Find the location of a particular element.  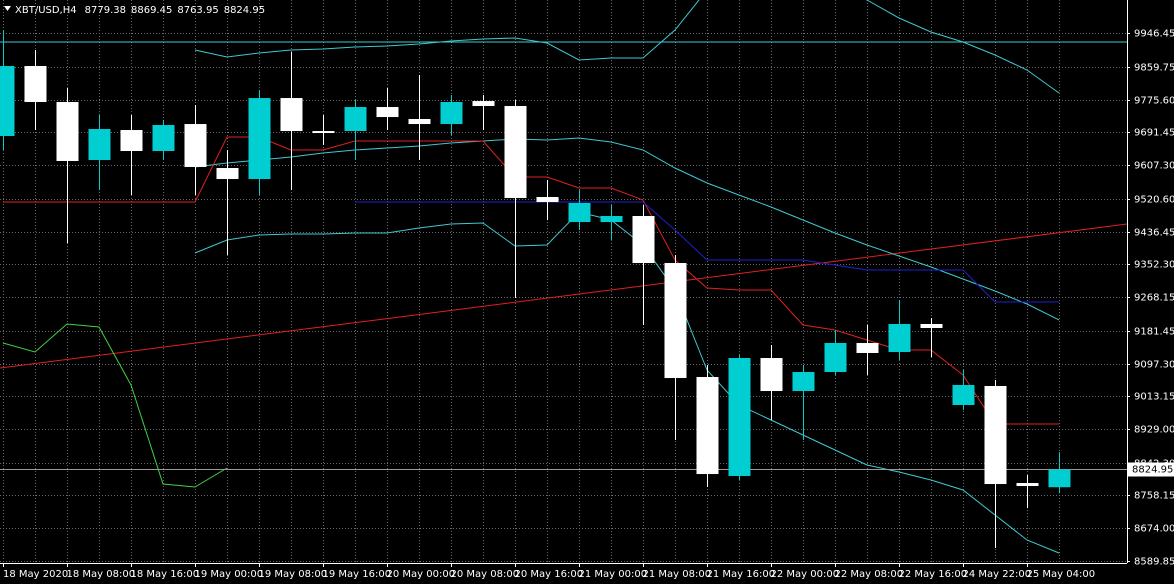

x-tick-label: 18 May 16:00 is located at coordinates (165, 574).